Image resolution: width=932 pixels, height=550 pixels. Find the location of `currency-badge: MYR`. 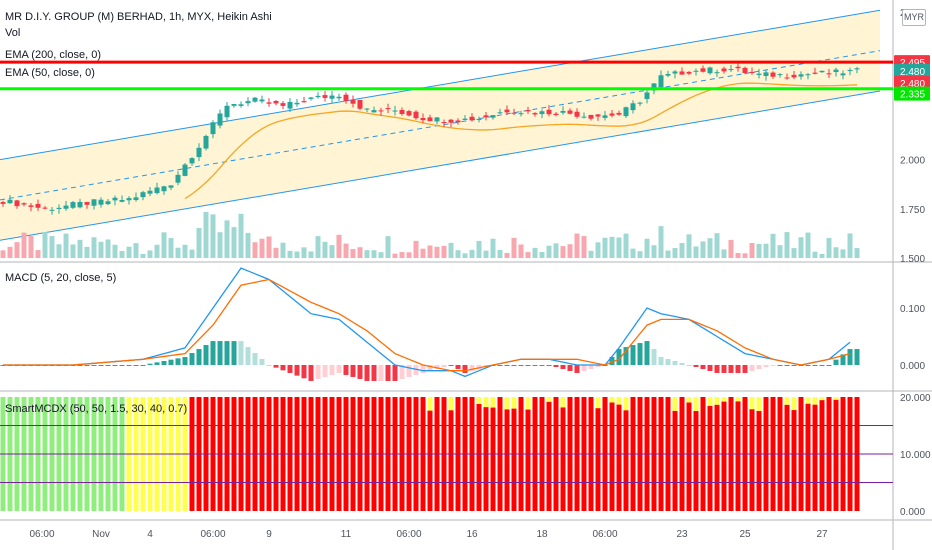

currency-badge: MYR is located at coordinates (914, 17).